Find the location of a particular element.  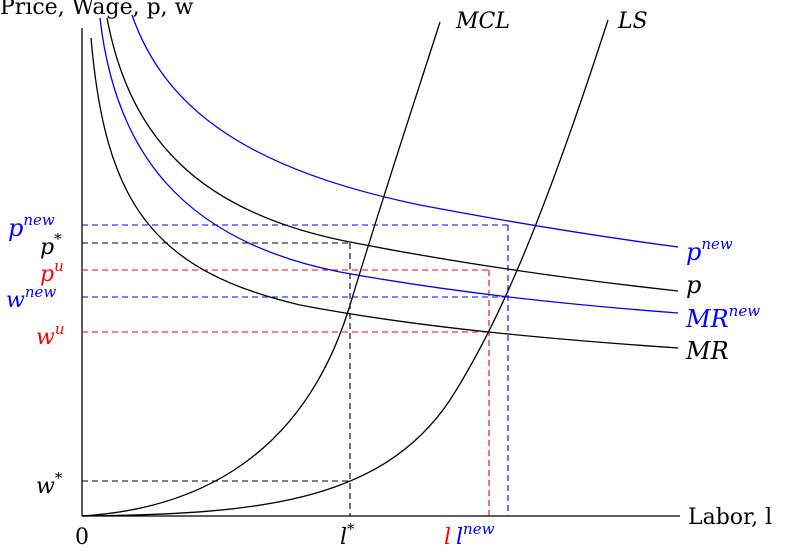

y-tick-w-u: wu is located at coordinates (50, 335).